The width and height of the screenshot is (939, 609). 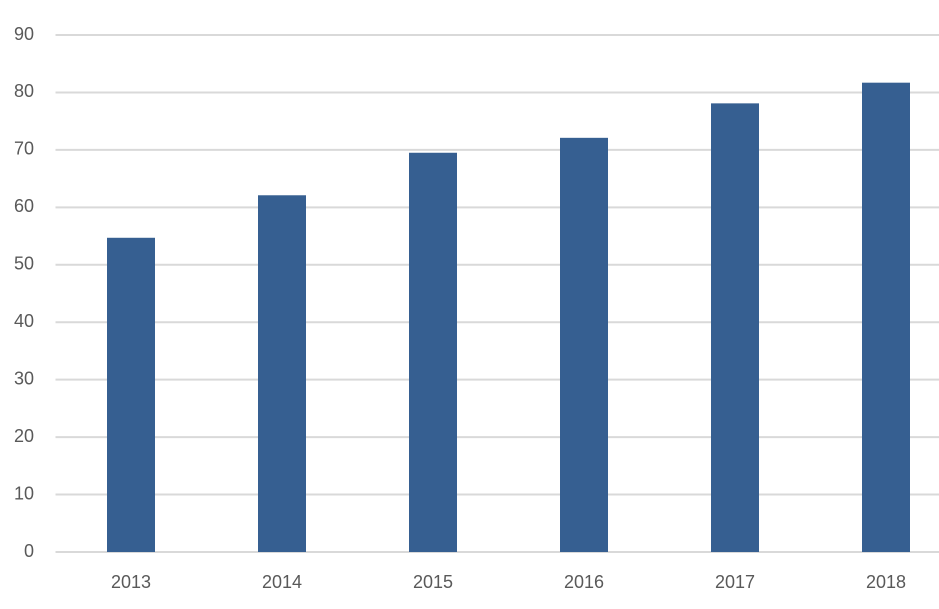 What do you see at coordinates (24, 436) in the screenshot?
I see `y-tick-label: 20` at bounding box center [24, 436].